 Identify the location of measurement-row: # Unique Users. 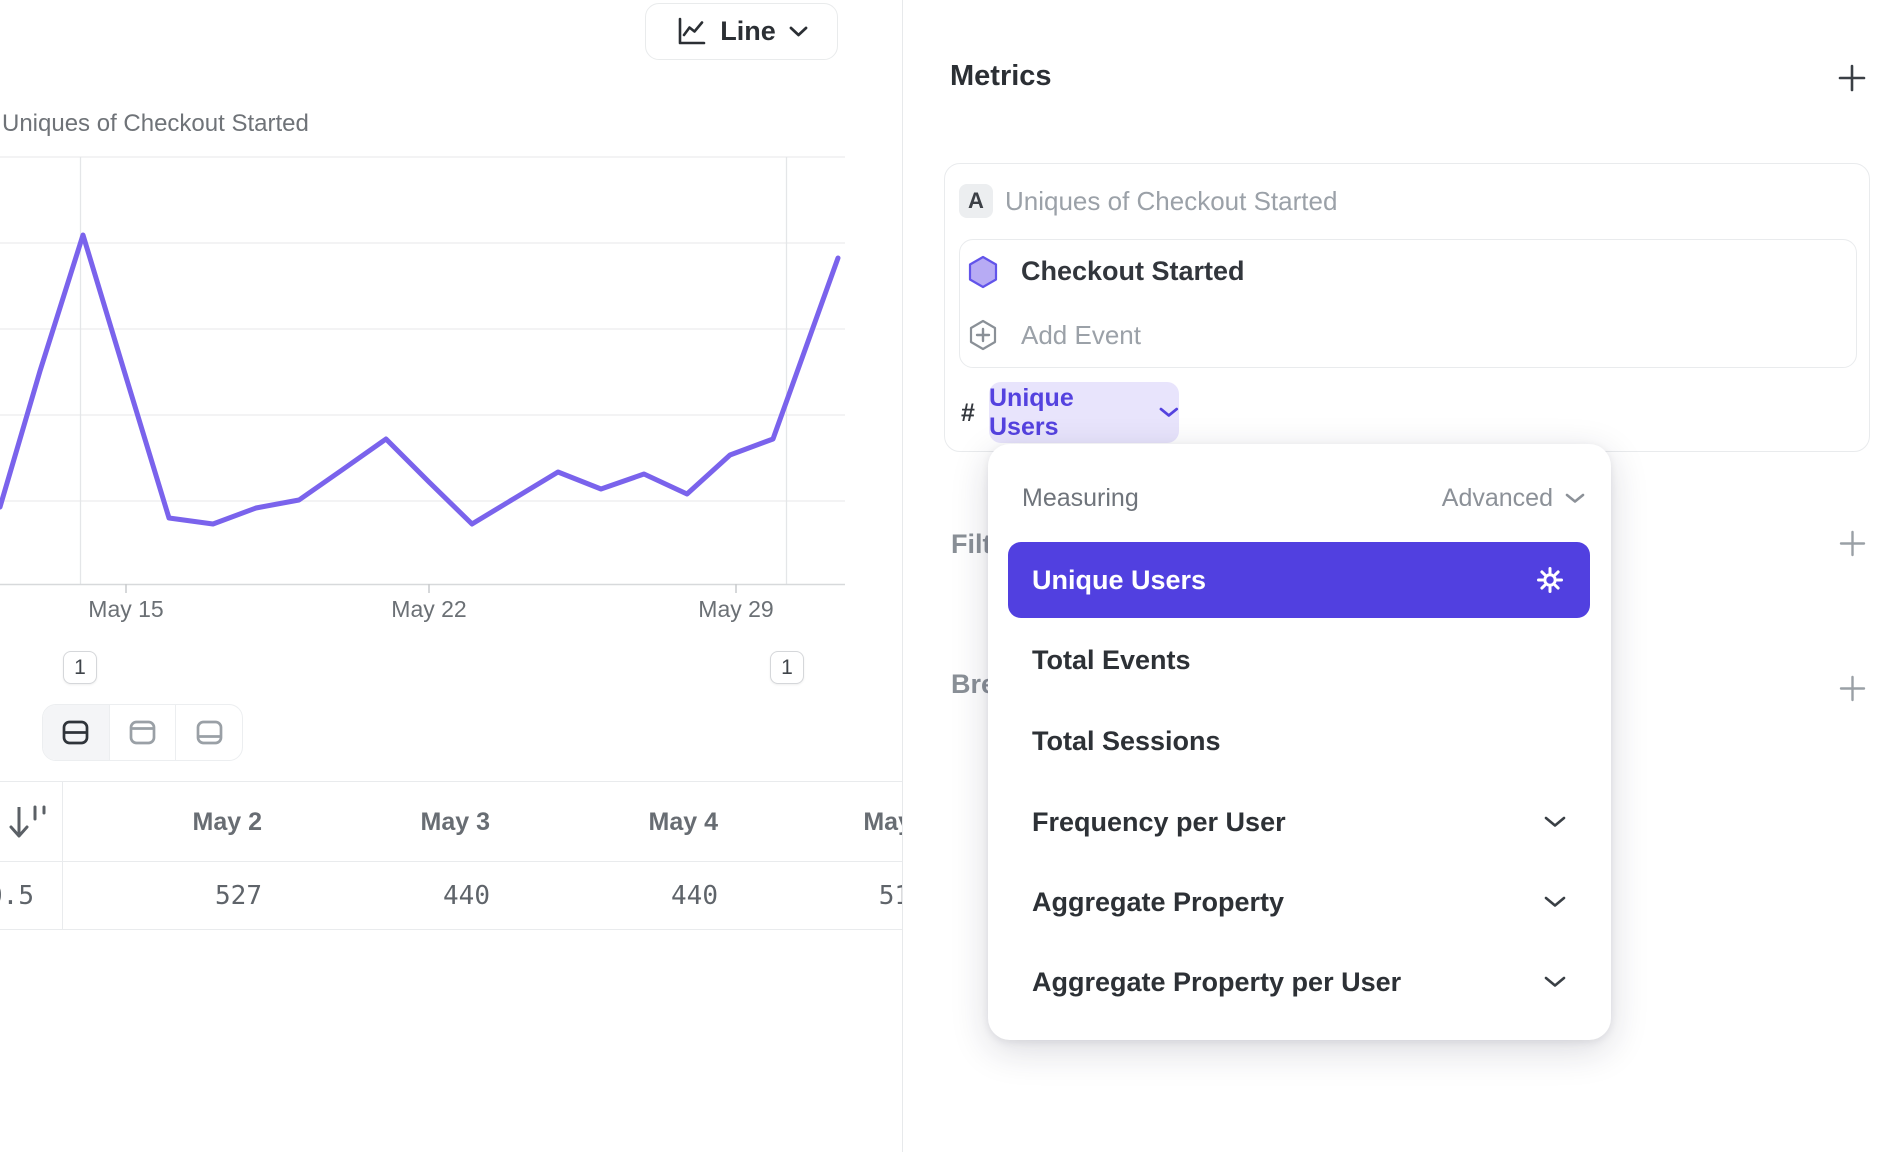
(1405, 412).